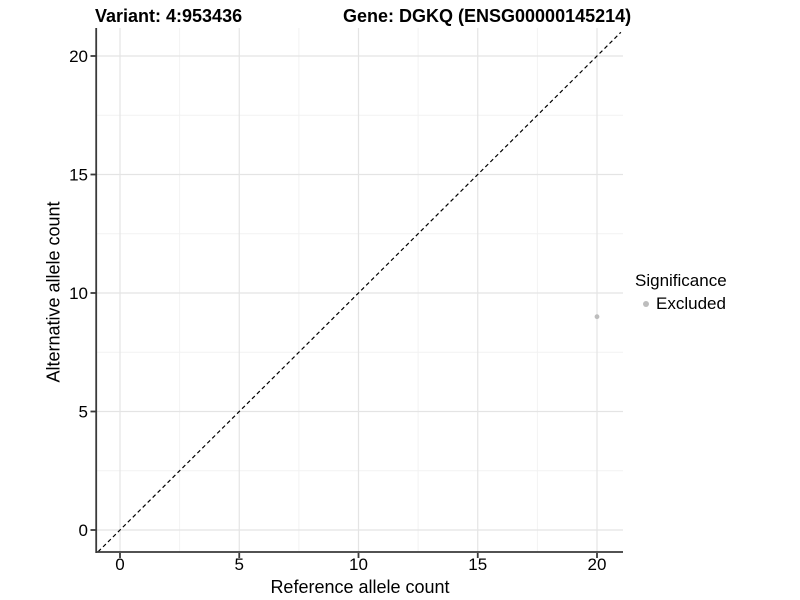 Image resolution: width=800 pixels, height=600 pixels. Describe the element at coordinates (78, 175) in the screenshot. I see `y-tick-label: 15` at that location.